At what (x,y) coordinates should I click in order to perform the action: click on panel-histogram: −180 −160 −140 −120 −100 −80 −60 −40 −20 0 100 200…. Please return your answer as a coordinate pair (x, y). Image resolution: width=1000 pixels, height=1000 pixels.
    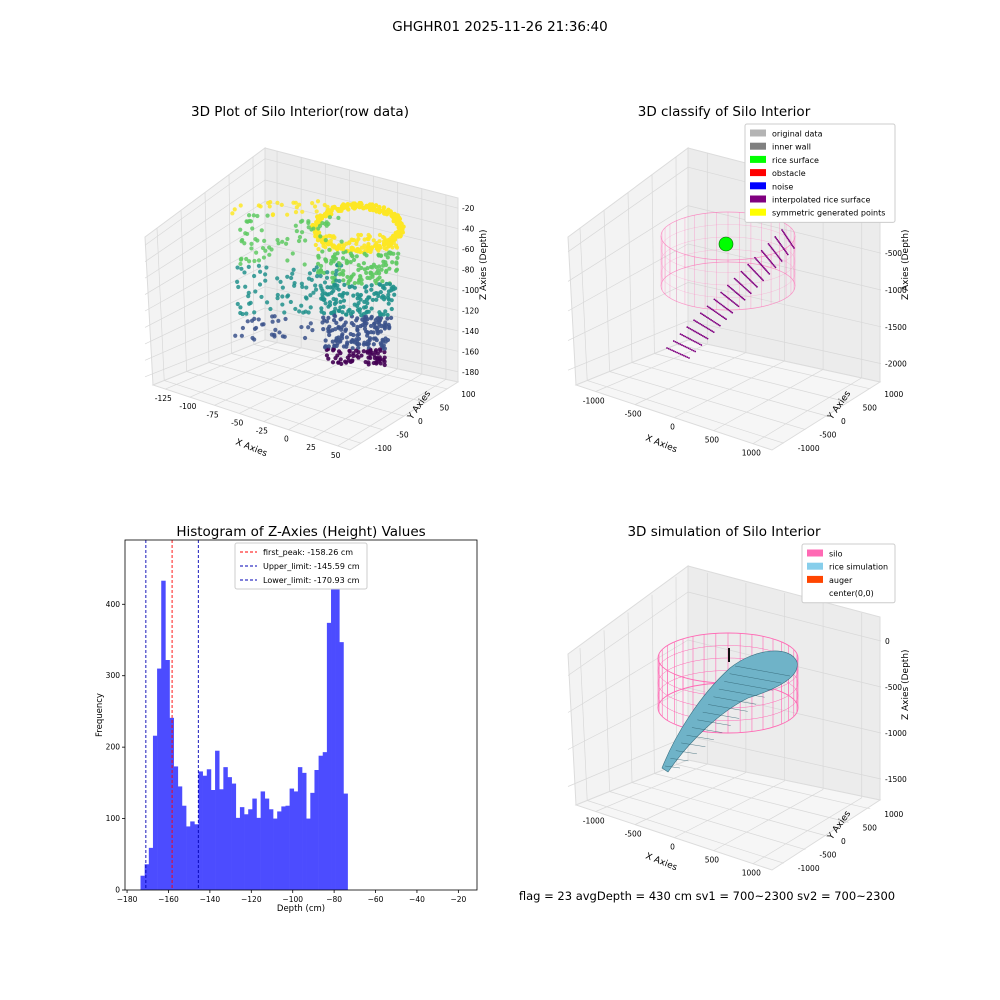
    Looking at the image, I should click on (286, 726).